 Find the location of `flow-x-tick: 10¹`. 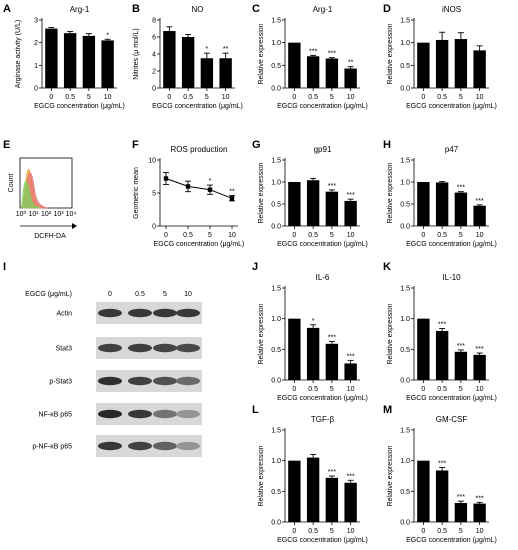

flow-x-tick: 10¹ is located at coordinates (33, 214).